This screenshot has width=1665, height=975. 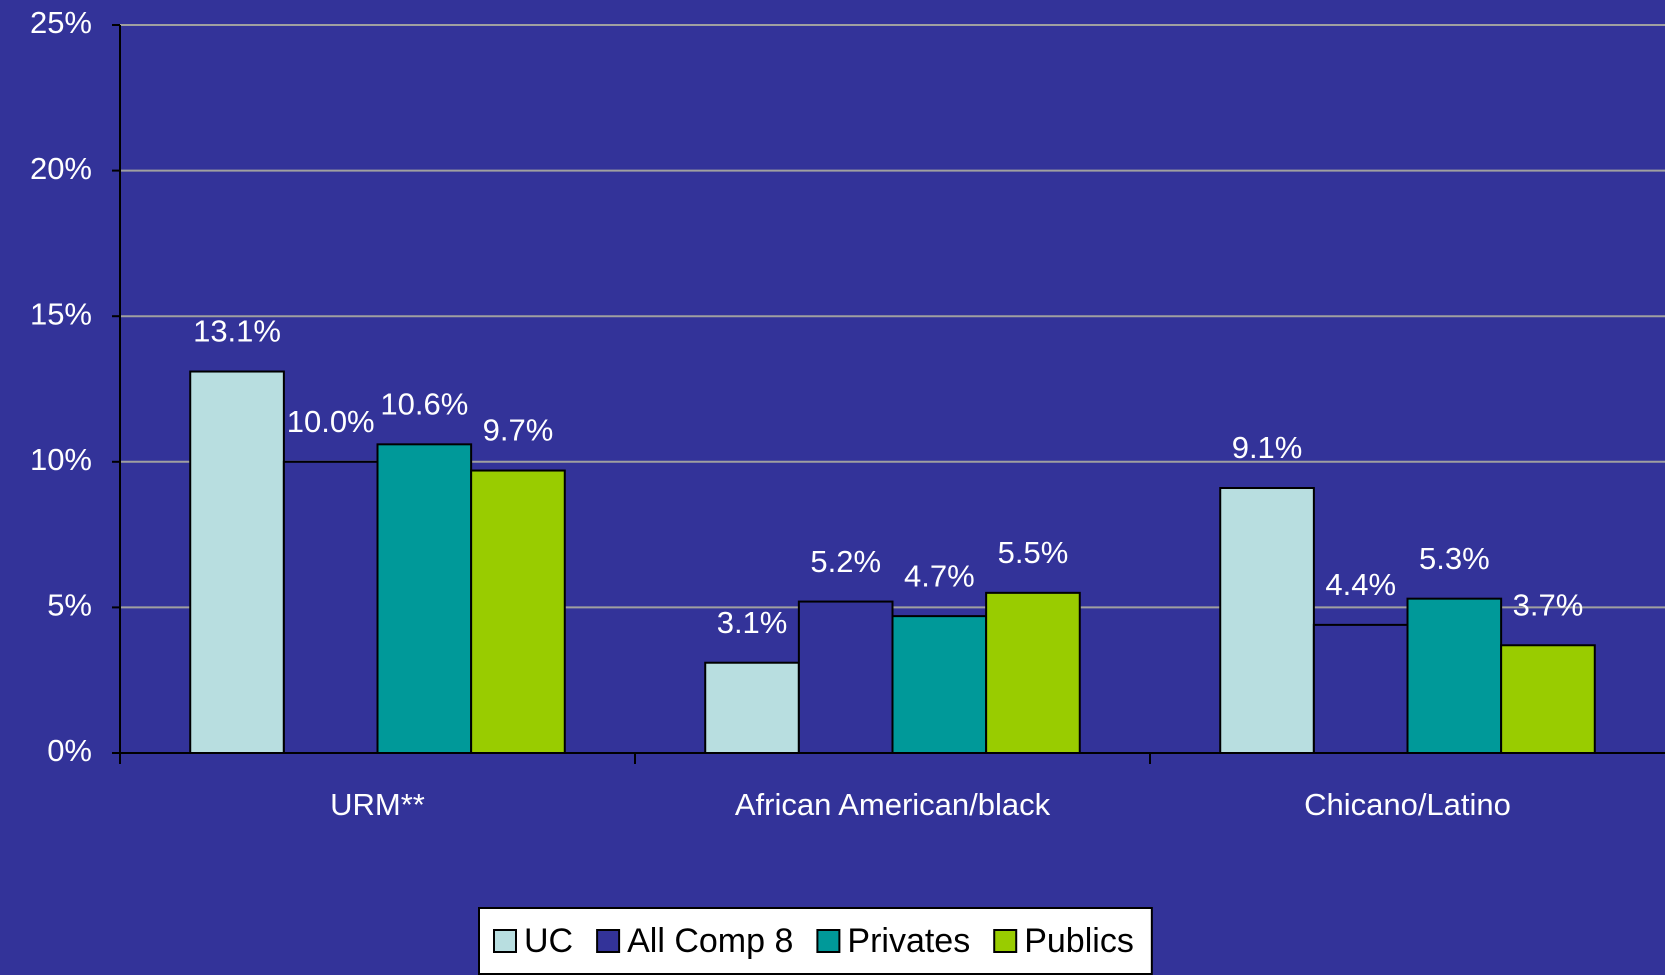 I want to click on value-label: 13.1%, so click(x=237, y=331).